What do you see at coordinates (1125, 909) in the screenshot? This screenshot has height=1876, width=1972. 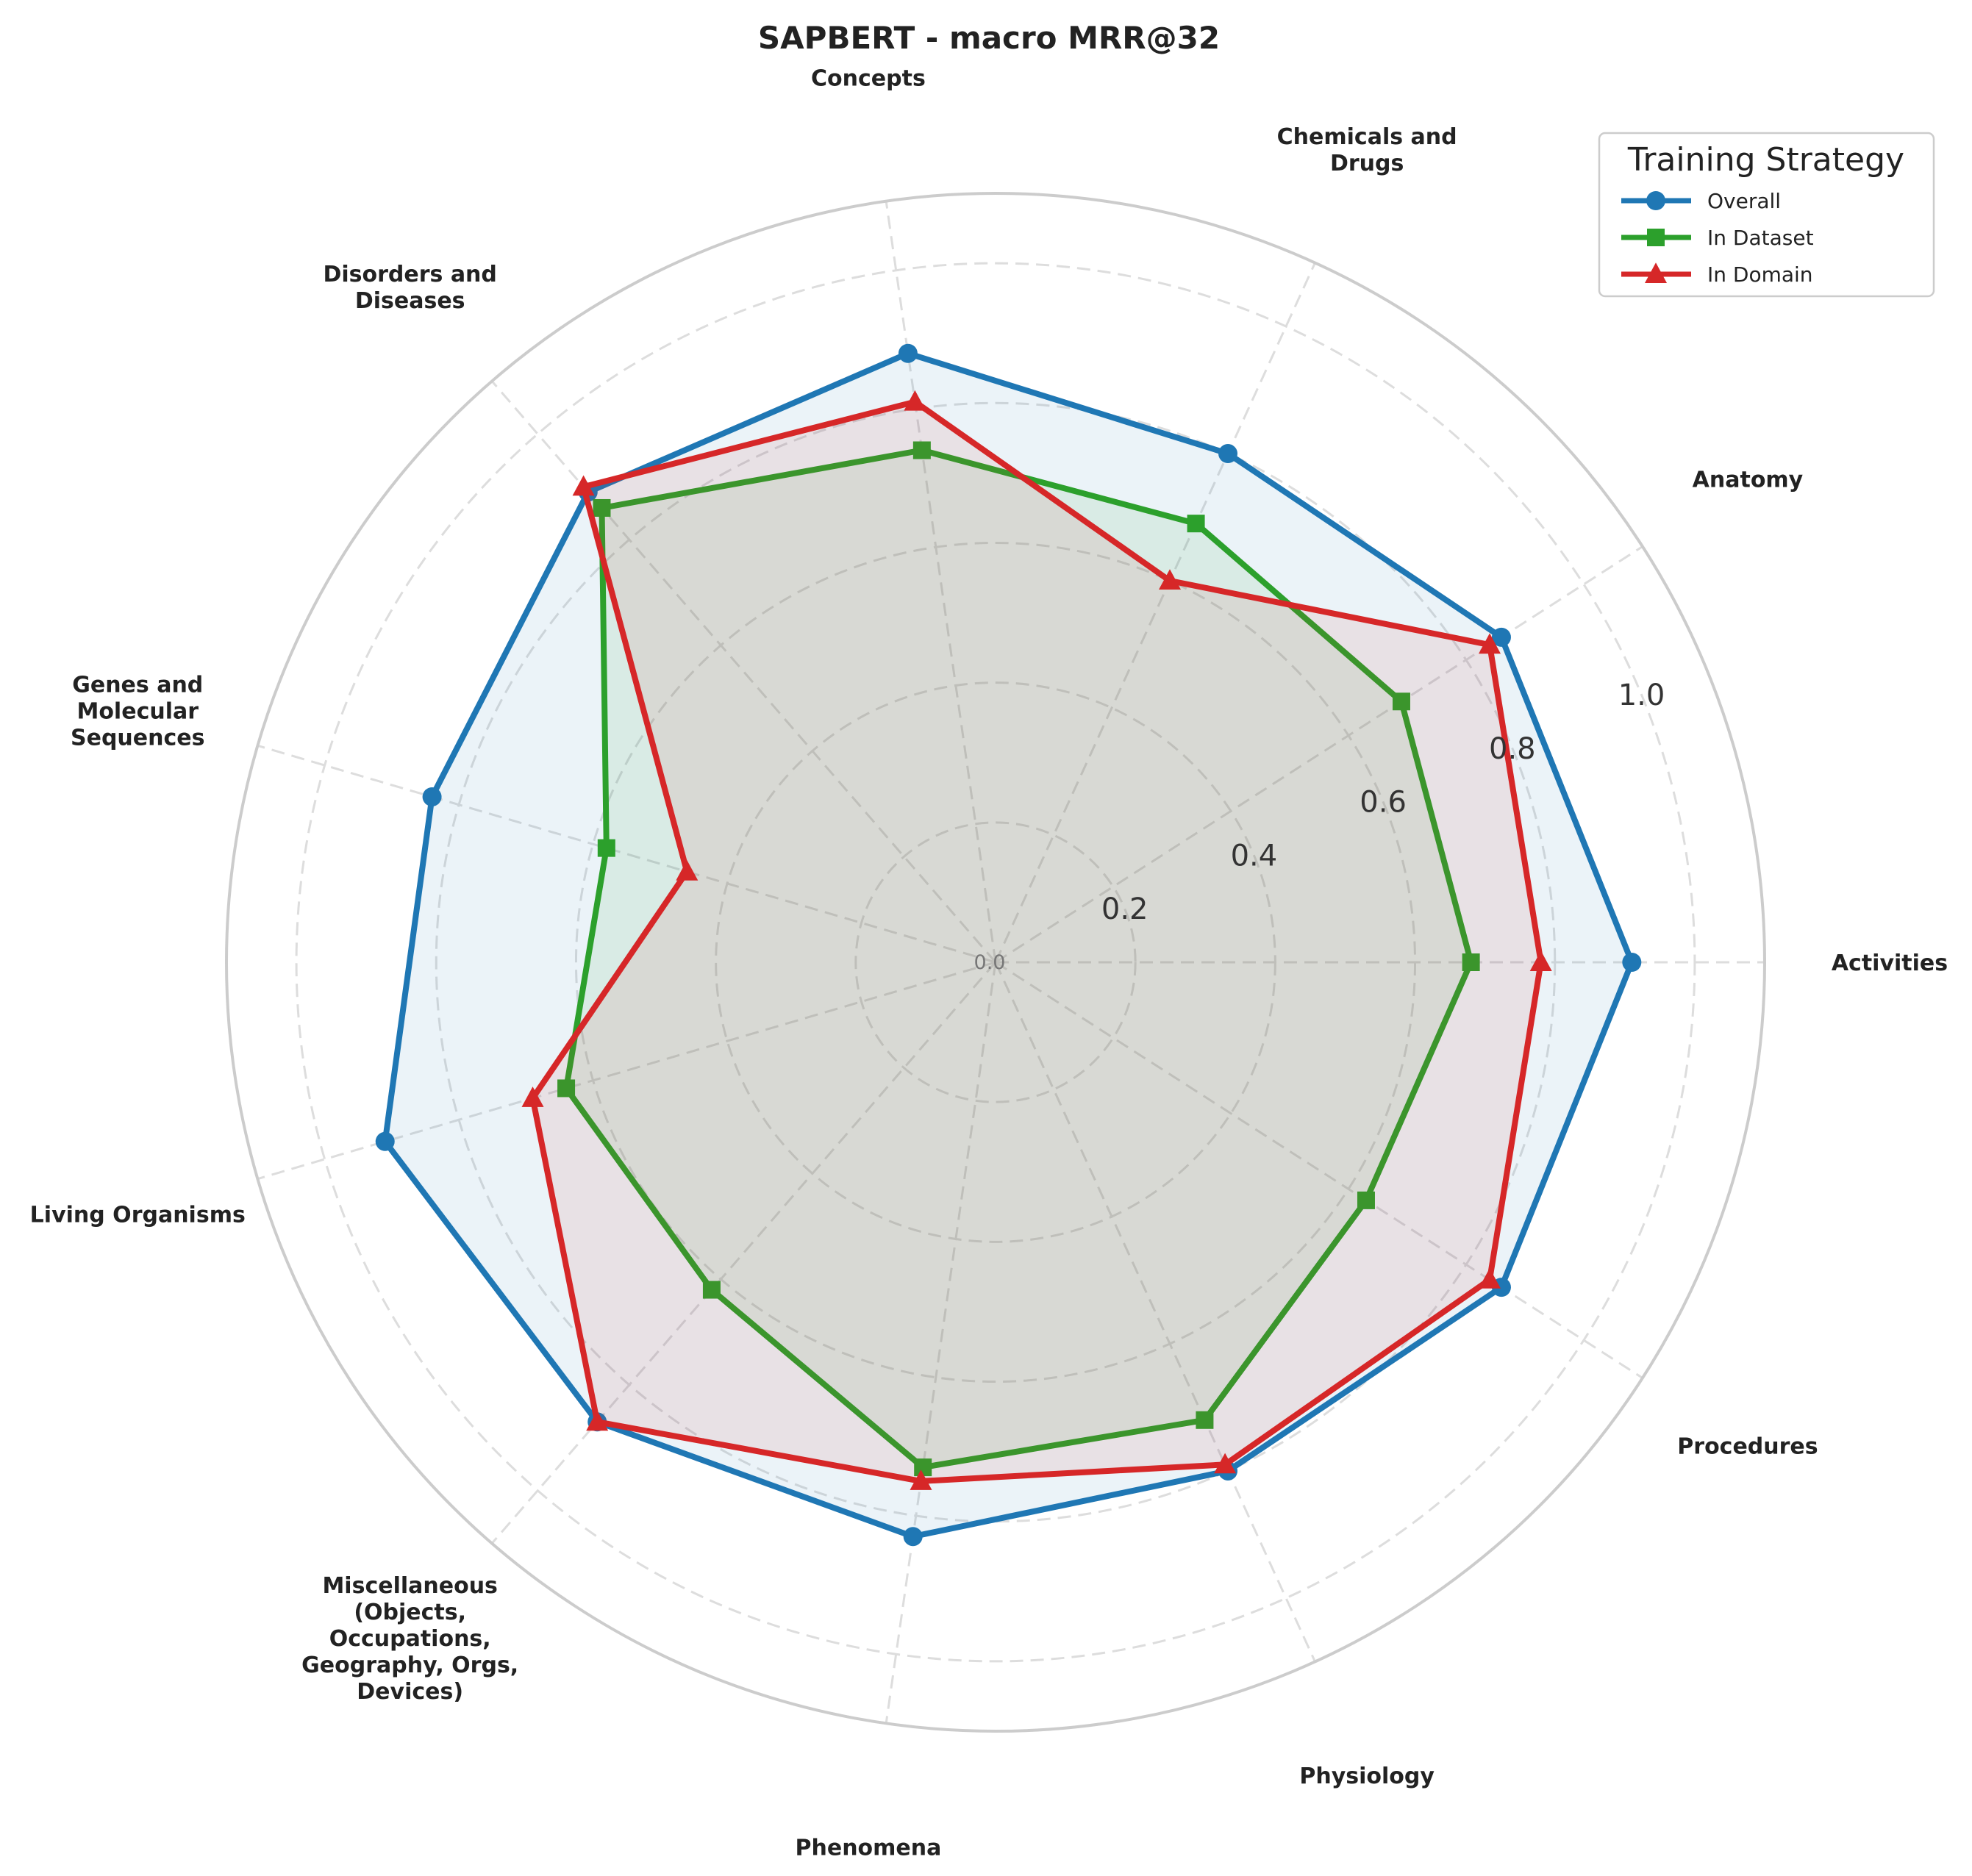 I see `radial-tick-1: 0.2` at bounding box center [1125, 909].